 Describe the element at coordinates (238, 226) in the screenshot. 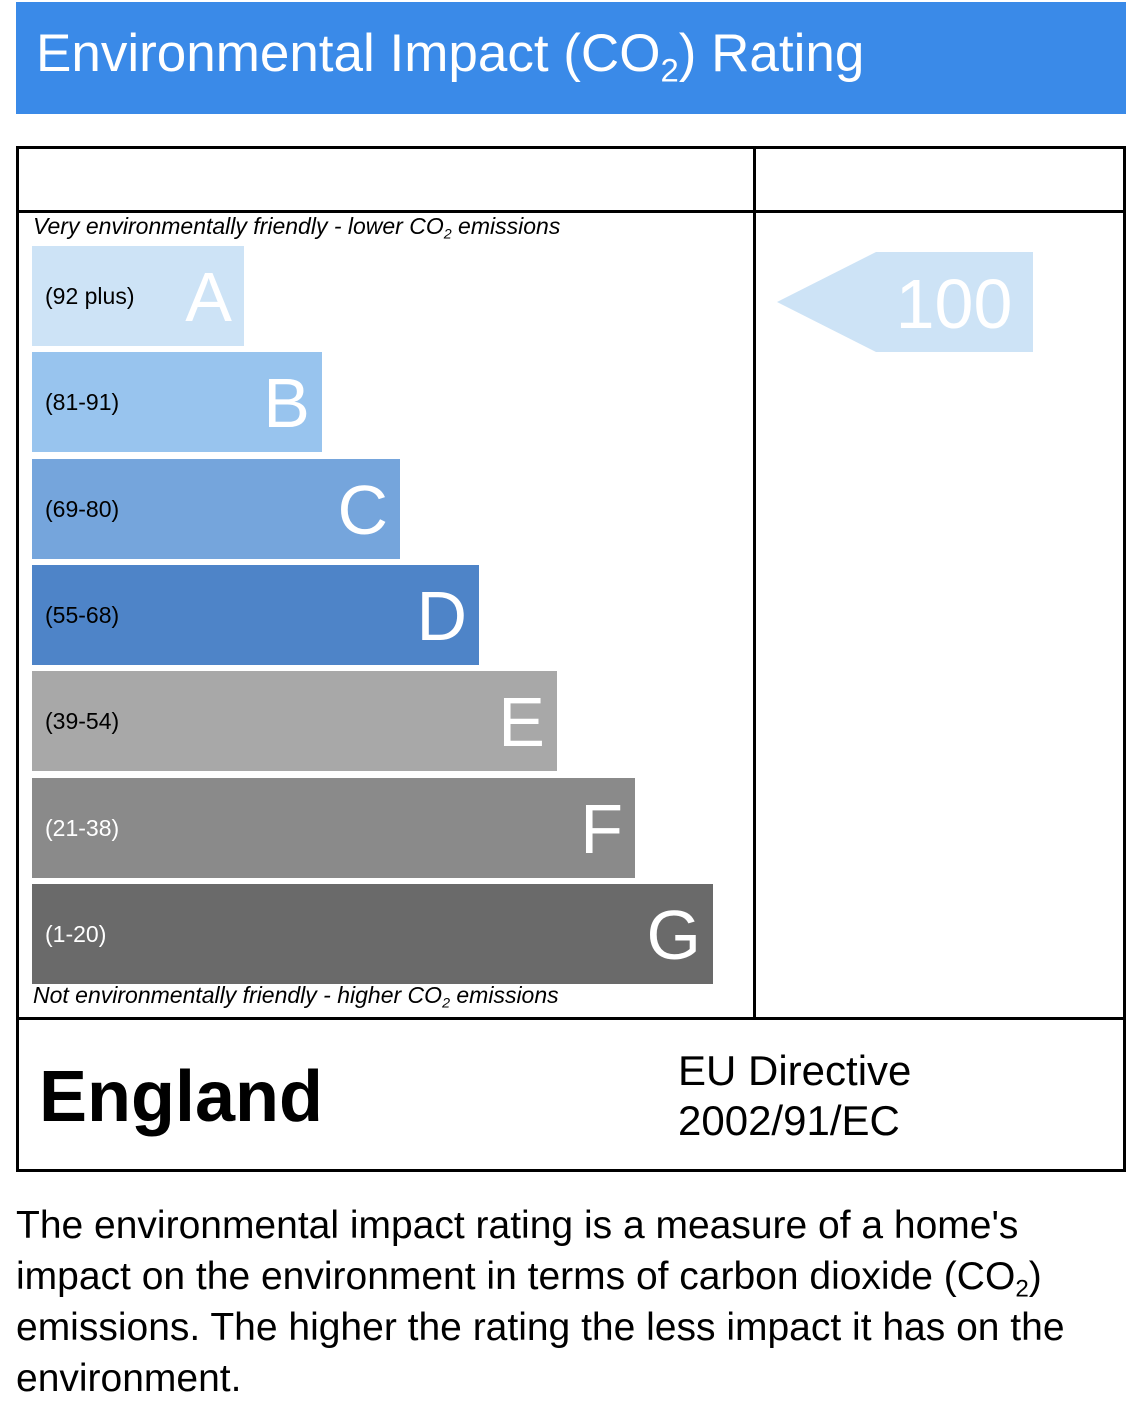

I see `top-label-text: Very environmentally friendly - lower CO` at that location.